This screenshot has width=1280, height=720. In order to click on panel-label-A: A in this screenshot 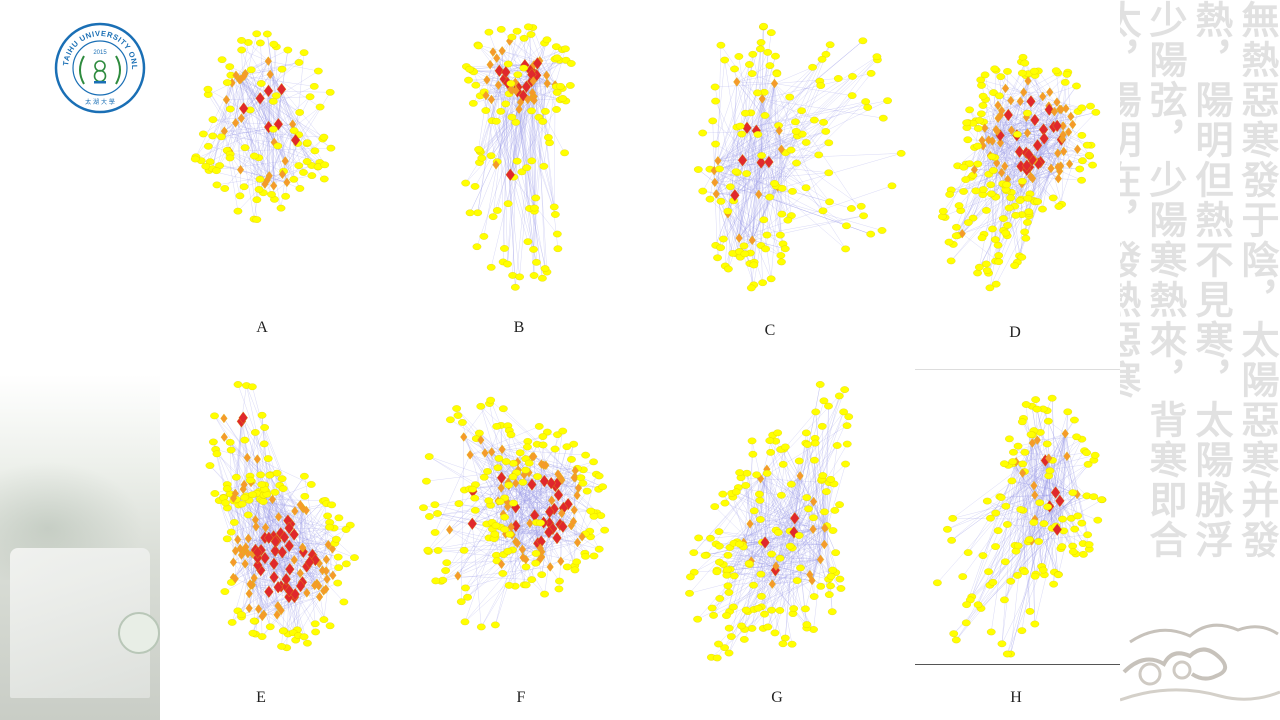, I will do `click(262, 327)`.